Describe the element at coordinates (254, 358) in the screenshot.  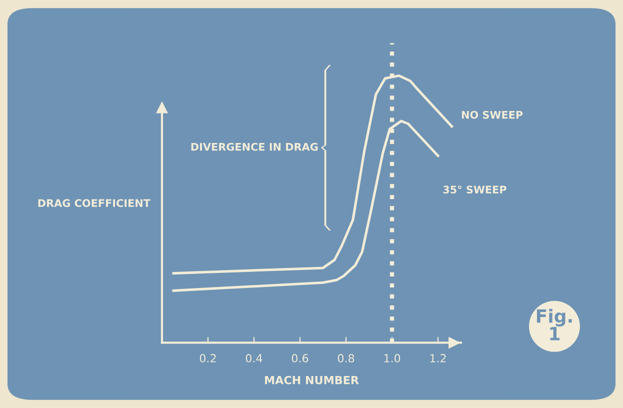
I see `x-tick-label: 0.4` at that location.